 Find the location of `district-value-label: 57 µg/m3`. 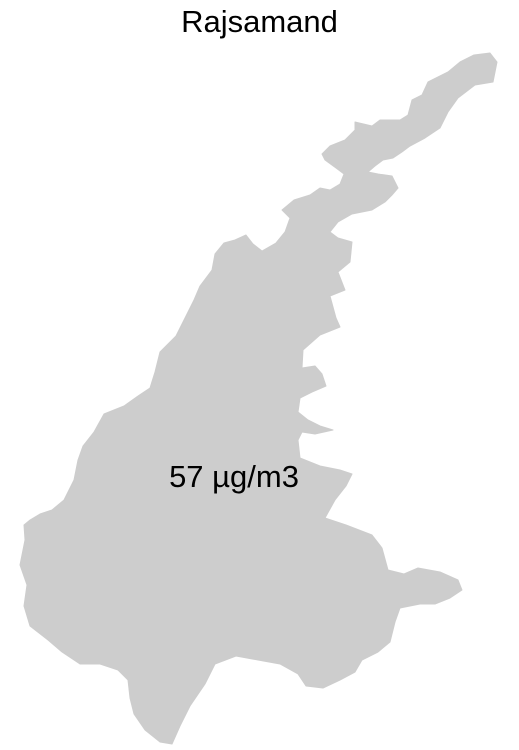

district-value-label: 57 µg/m3 is located at coordinates (234, 476).